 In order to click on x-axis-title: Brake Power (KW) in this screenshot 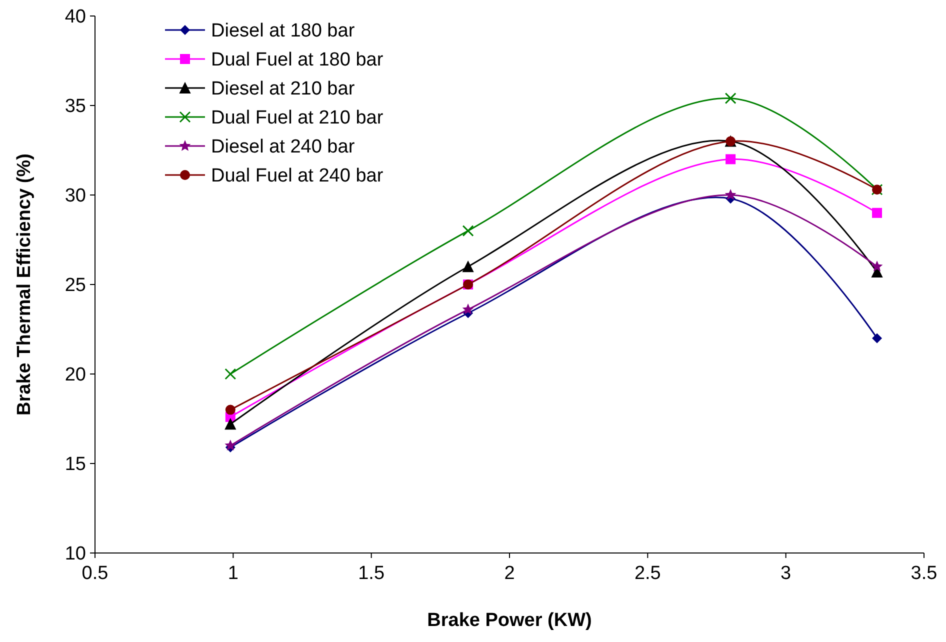, I will do `click(509, 620)`.